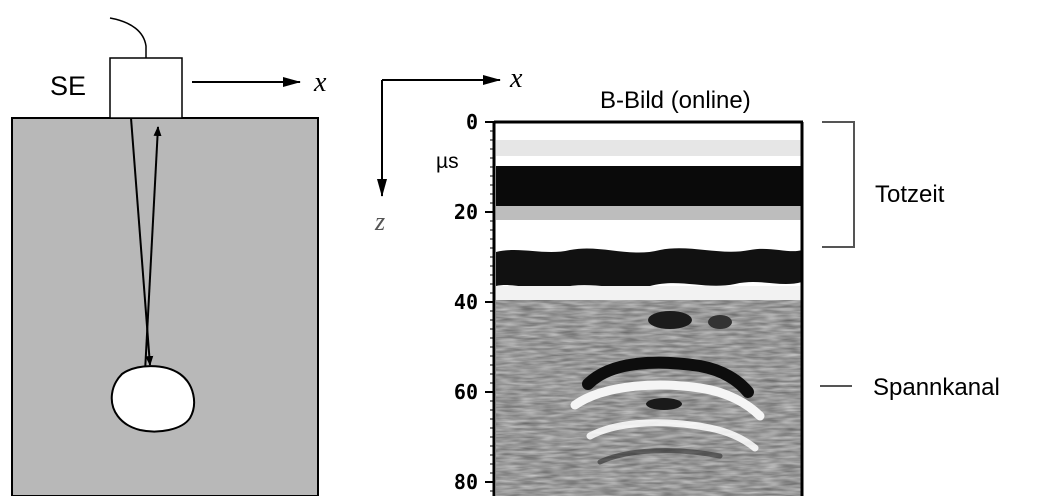 Image resolution: width=1050 pixels, height=496 pixels. I want to click on tick-label: 0, so click(472, 122).